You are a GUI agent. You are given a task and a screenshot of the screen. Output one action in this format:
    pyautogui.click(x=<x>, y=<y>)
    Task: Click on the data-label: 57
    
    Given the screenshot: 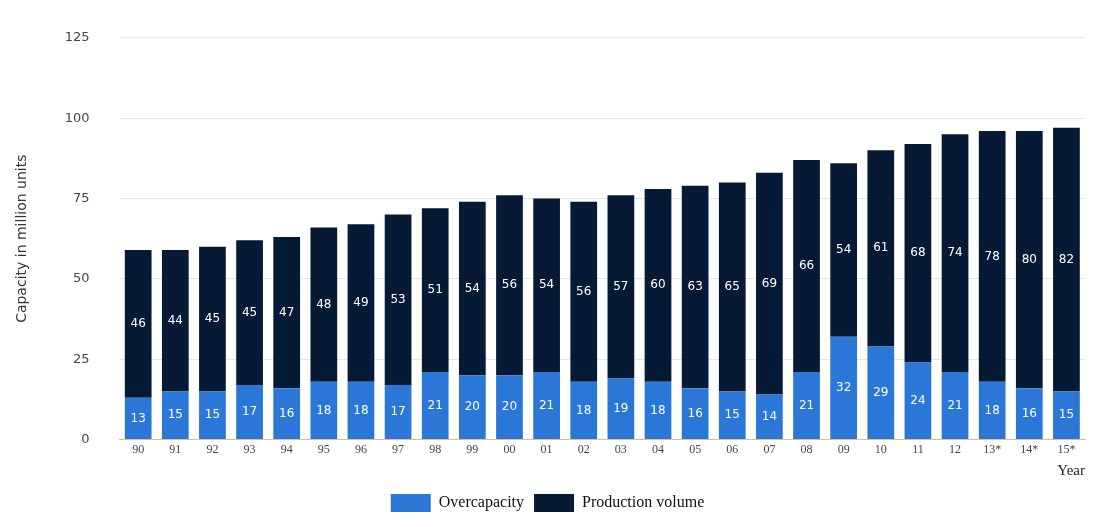 What is the action you would take?
    pyautogui.click(x=621, y=286)
    